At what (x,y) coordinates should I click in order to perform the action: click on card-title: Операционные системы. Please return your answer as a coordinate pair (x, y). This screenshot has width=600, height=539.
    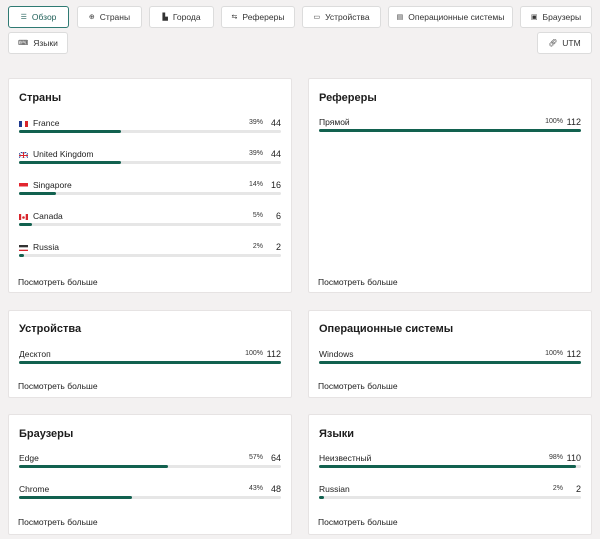
    Looking at the image, I should click on (386, 329).